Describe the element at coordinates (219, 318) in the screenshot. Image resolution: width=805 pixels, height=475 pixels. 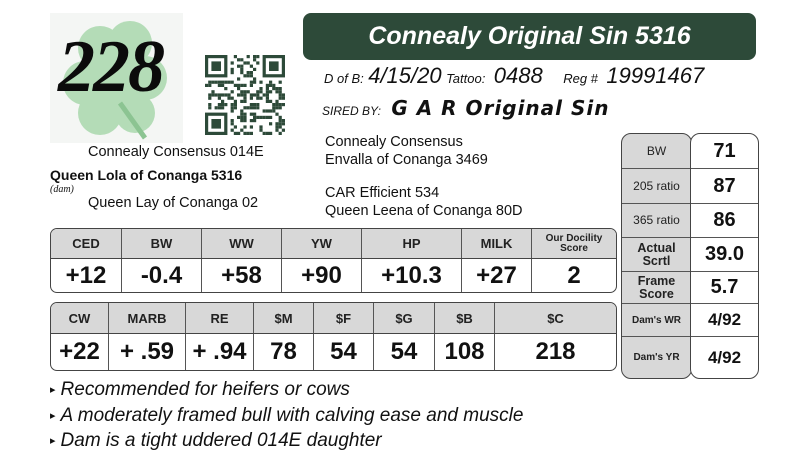
I see `epd-header-cell: RE` at that location.